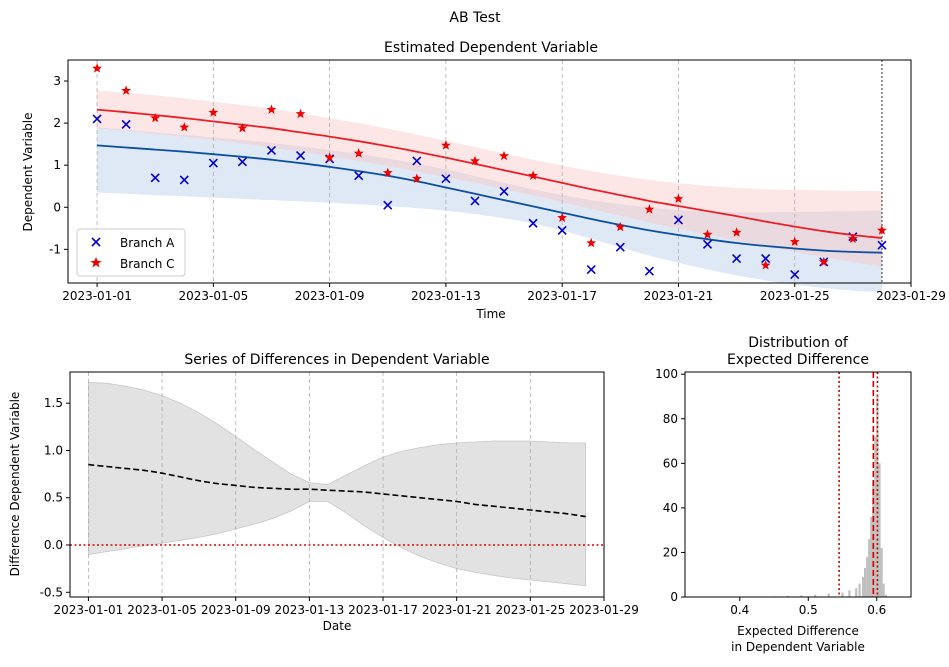  I want to click on y-axis-label: Difference Dependent Variable, so click(15, 484).